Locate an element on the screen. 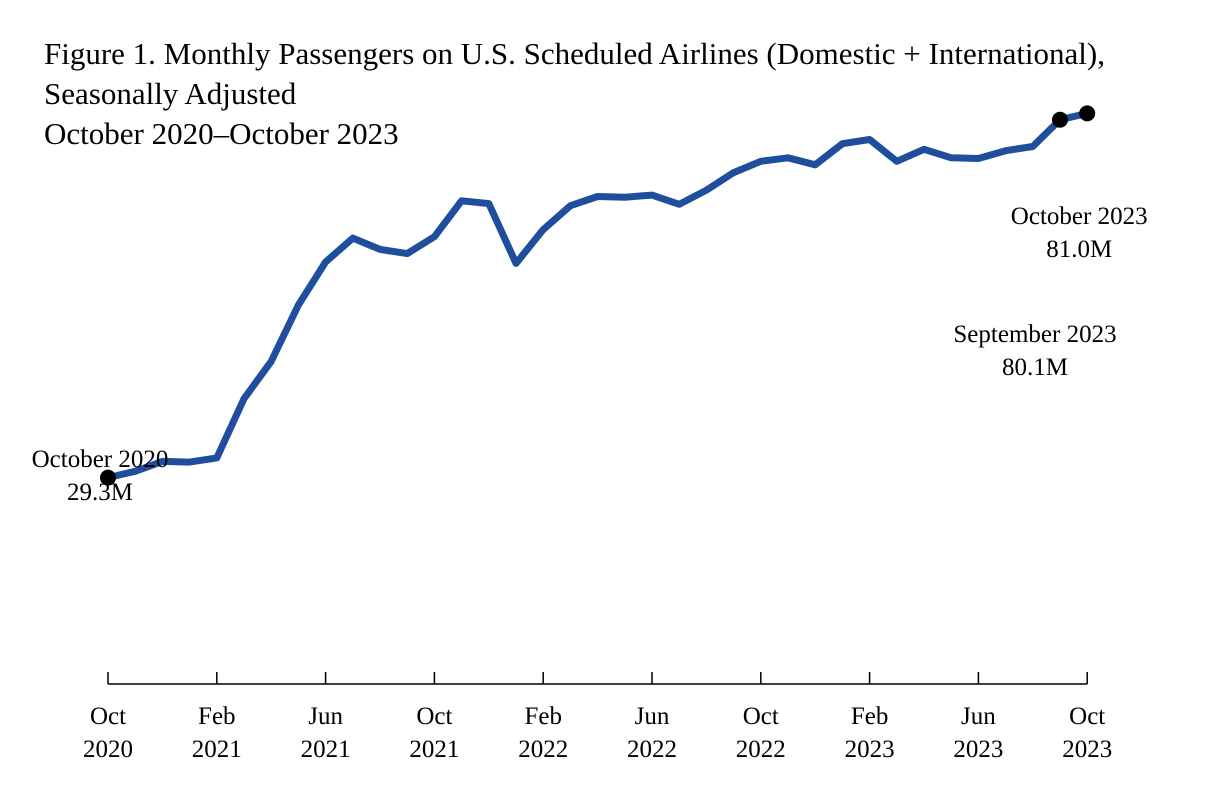 The width and height of the screenshot is (1225, 786). x-tick-label: Jun 2021 is located at coordinates (326, 733).